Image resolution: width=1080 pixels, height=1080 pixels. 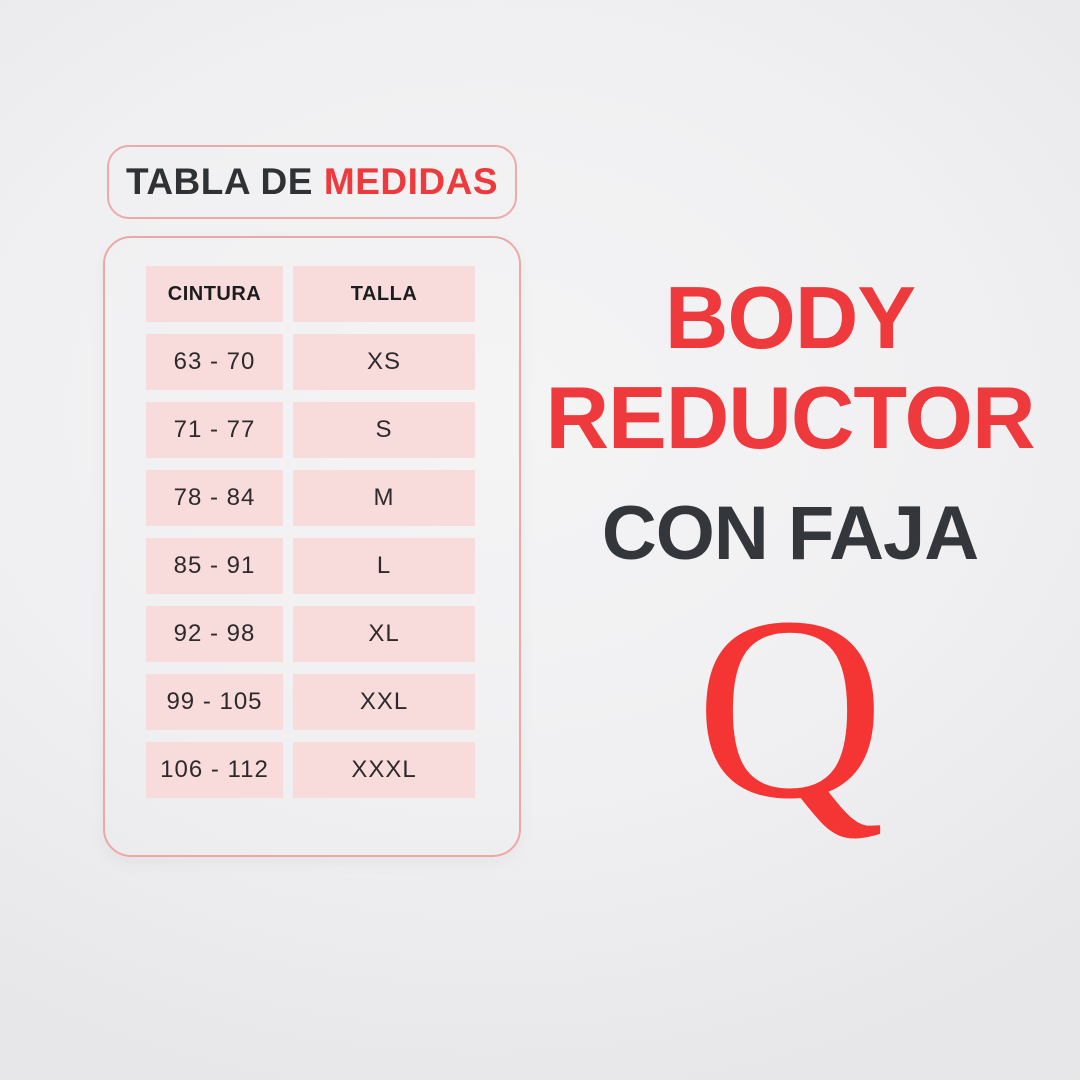 What do you see at coordinates (214, 362) in the screenshot?
I see `cintura-cell: 63 - 70` at bounding box center [214, 362].